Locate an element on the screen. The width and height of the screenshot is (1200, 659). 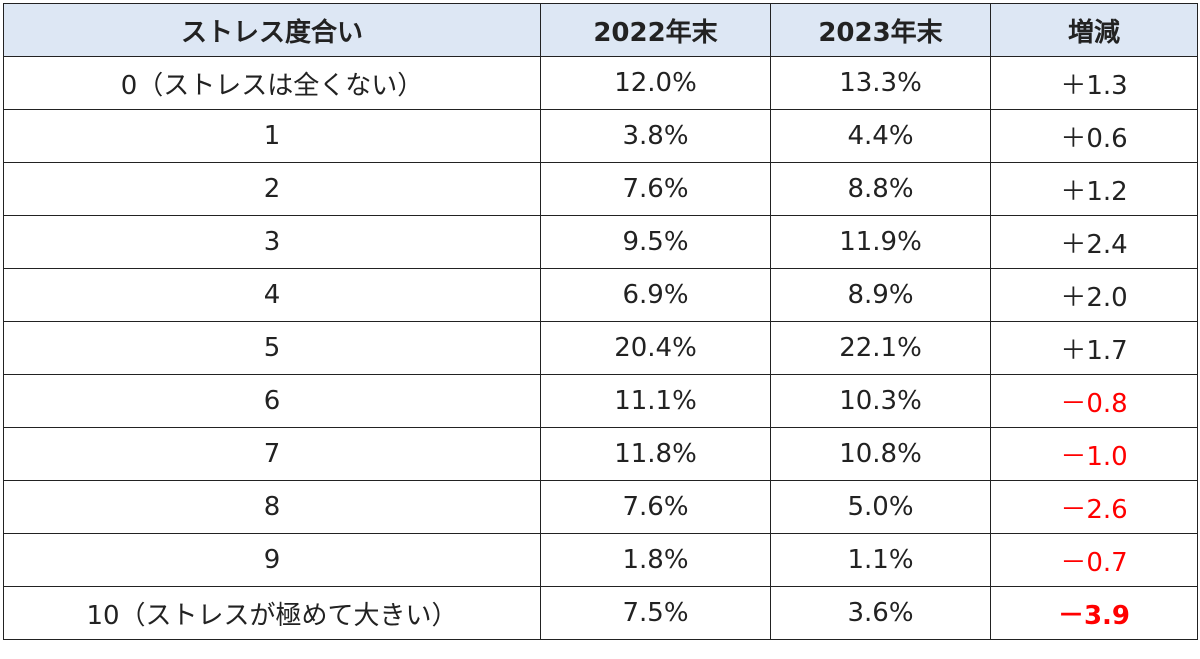
table-row: 9 1.8% 1.1% －0.7 is located at coordinates (600, 560).